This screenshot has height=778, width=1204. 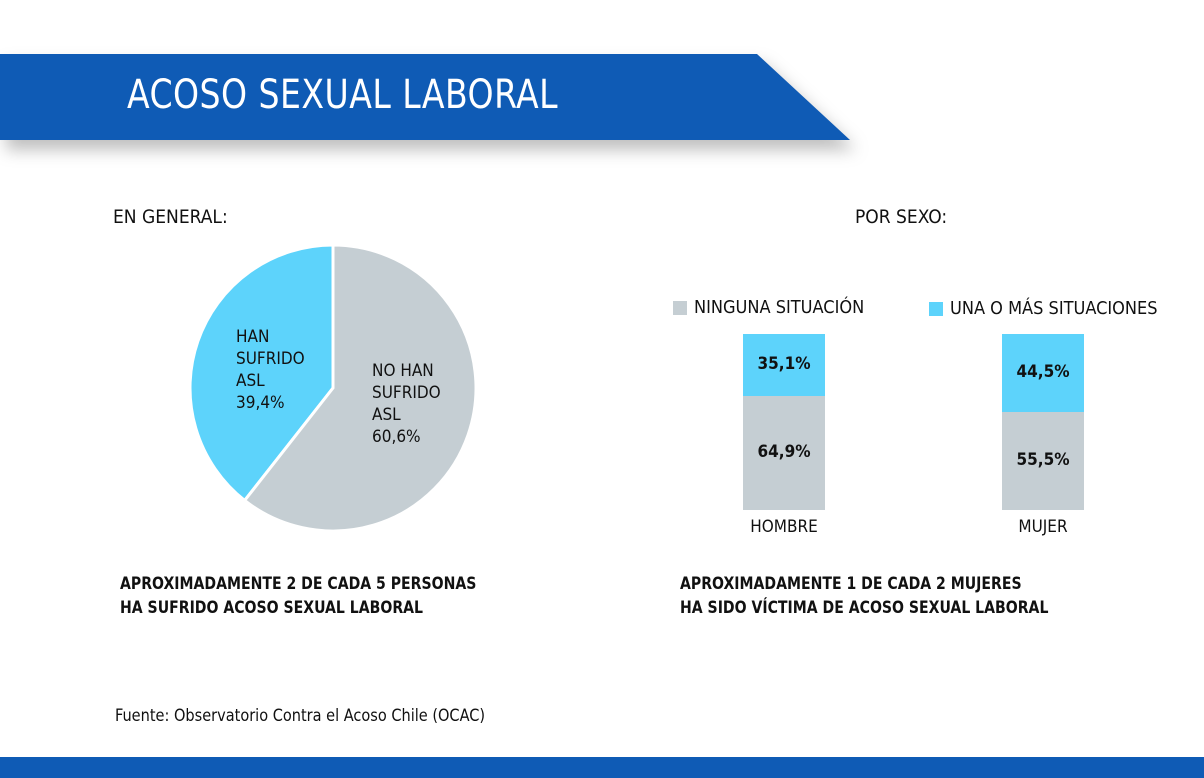 I want to click on bar-category-label: MUJER, so click(x=1043, y=527).